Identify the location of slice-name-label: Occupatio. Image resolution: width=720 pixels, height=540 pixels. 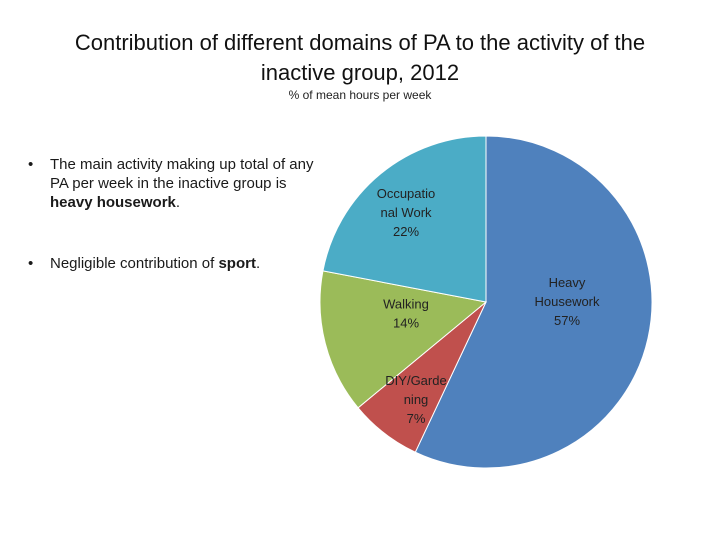
(406, 193).